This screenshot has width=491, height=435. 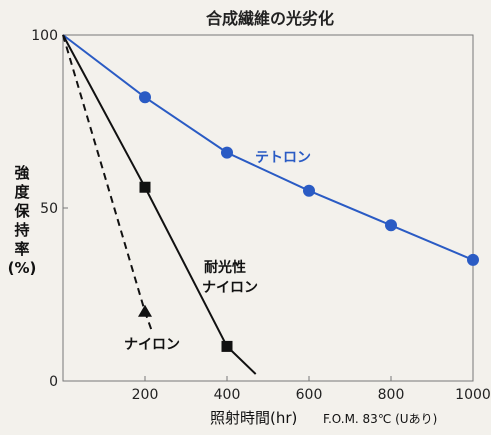 I want to click on x-axis-label: 照射時間(hr), so click(x=253, y=418).